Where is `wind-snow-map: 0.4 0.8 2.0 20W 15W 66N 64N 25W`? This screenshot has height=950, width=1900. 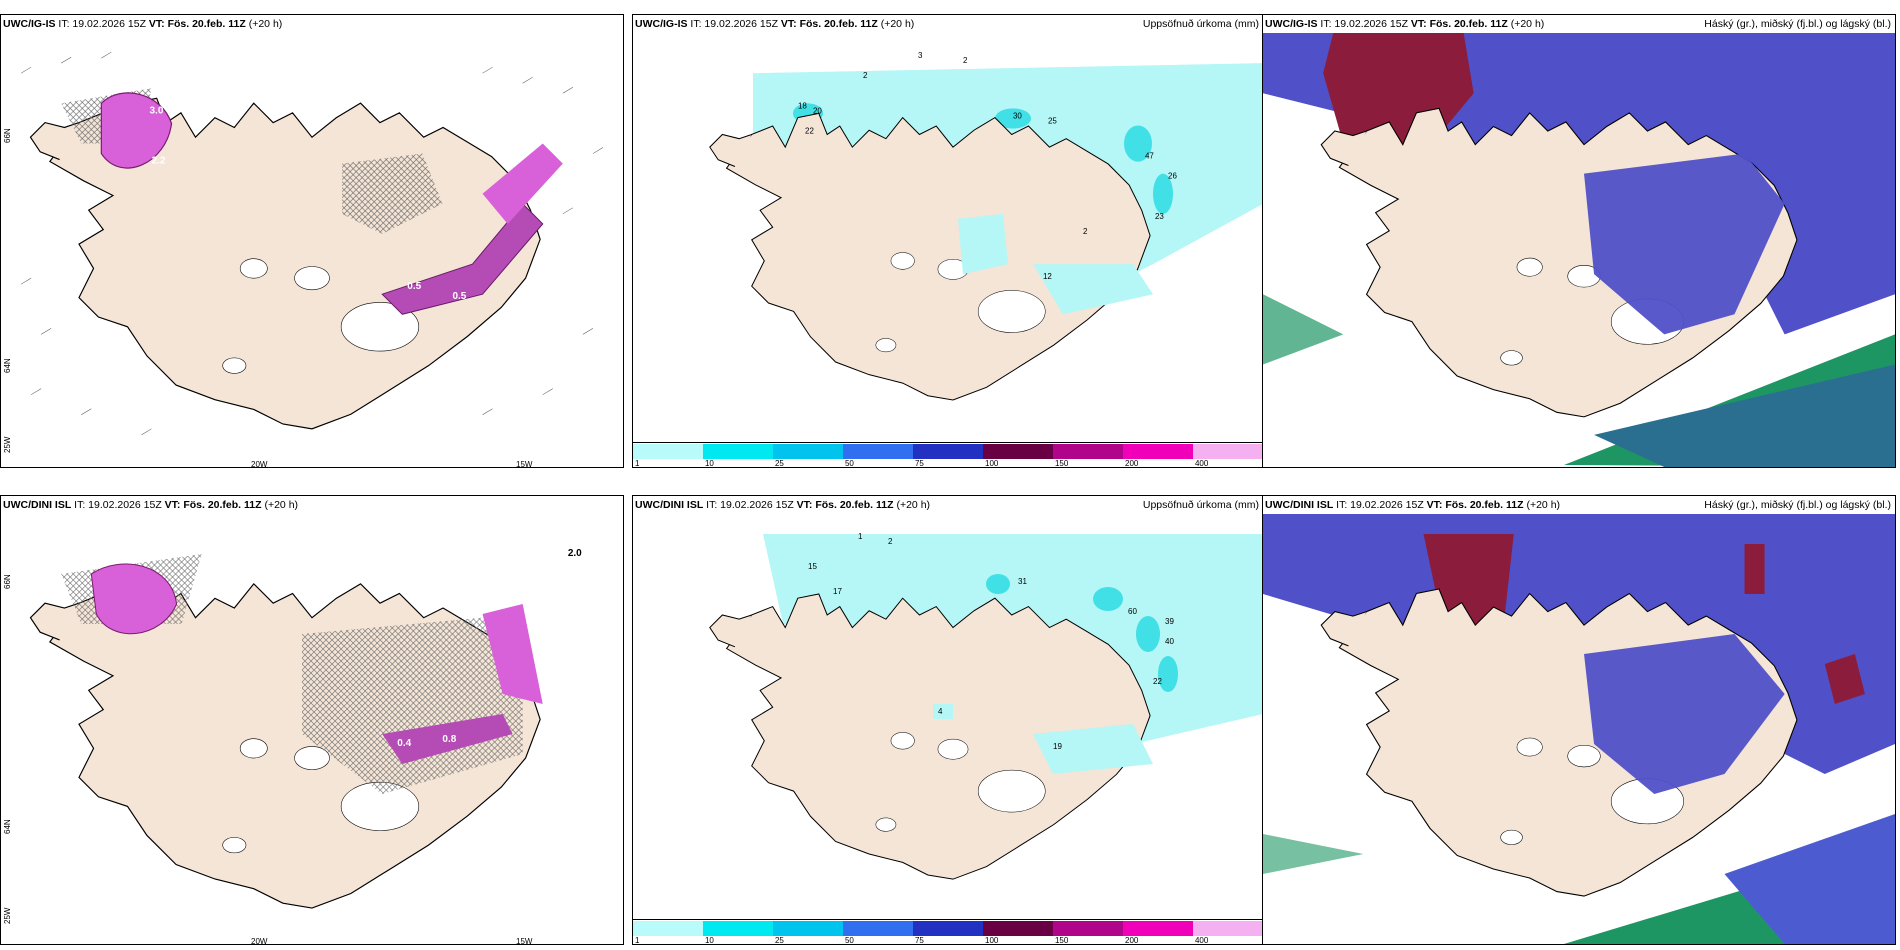 wind-snow-map: 0.4 0.8 2.0 20W 15W 66N 64N 25W is located at coordinates (312, 729).